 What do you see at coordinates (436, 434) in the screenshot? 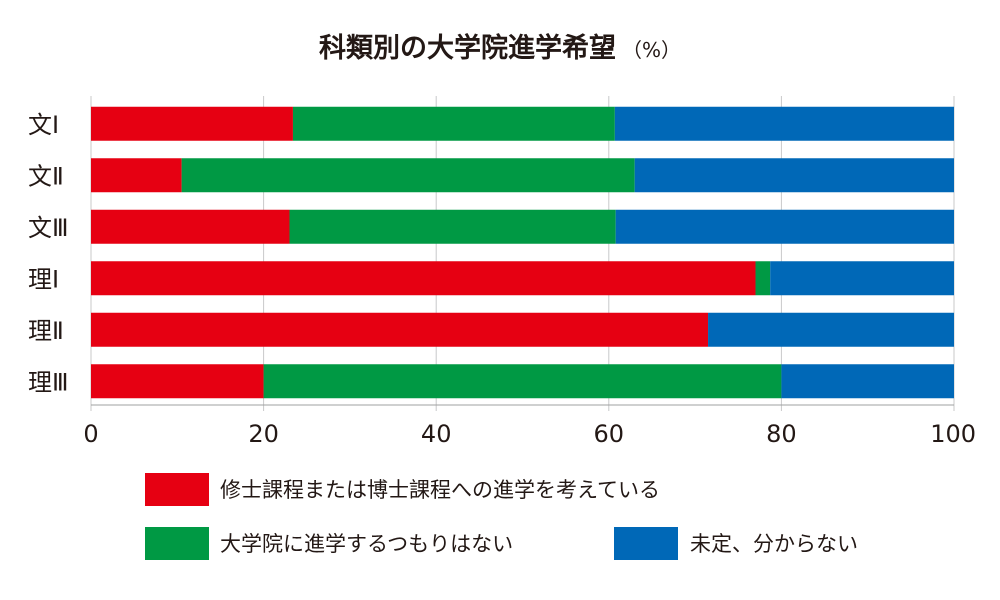
I see `x-tick-label-2: 40` at bounding box center [436, 434].